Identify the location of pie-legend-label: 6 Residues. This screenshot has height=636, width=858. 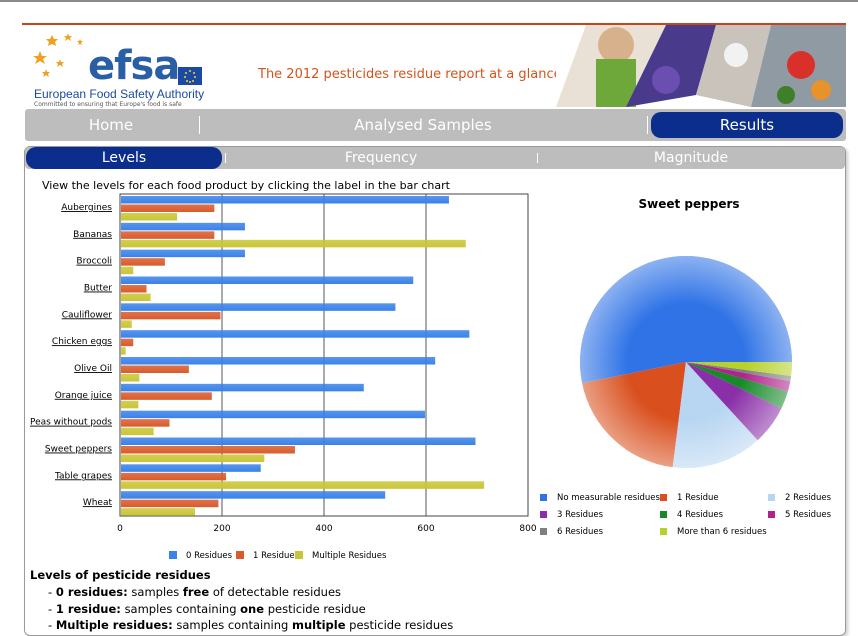
(580, 532).